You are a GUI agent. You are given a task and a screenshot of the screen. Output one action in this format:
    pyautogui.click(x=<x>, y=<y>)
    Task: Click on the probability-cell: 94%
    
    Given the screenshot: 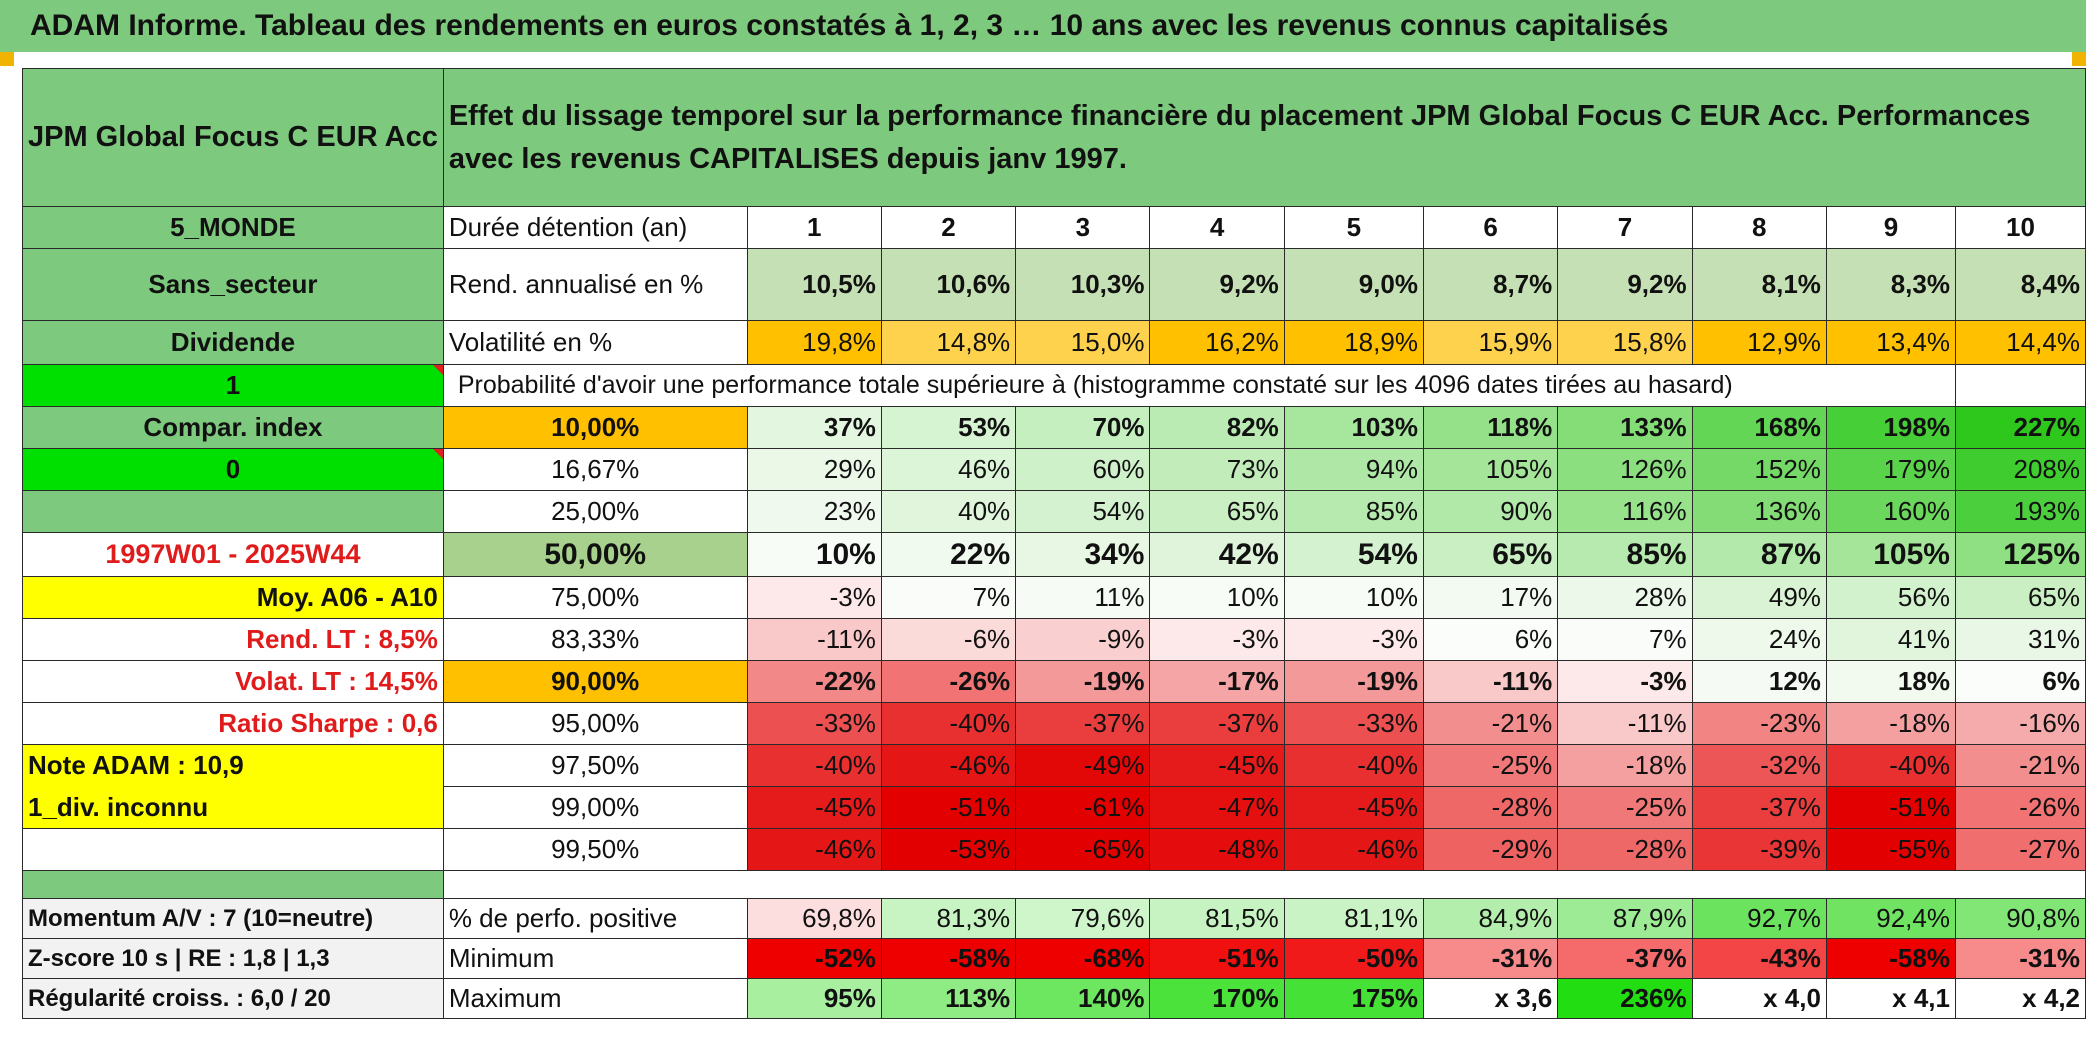 What is the action you would take?
    pyautogui.click(x=1353, y=469)
    